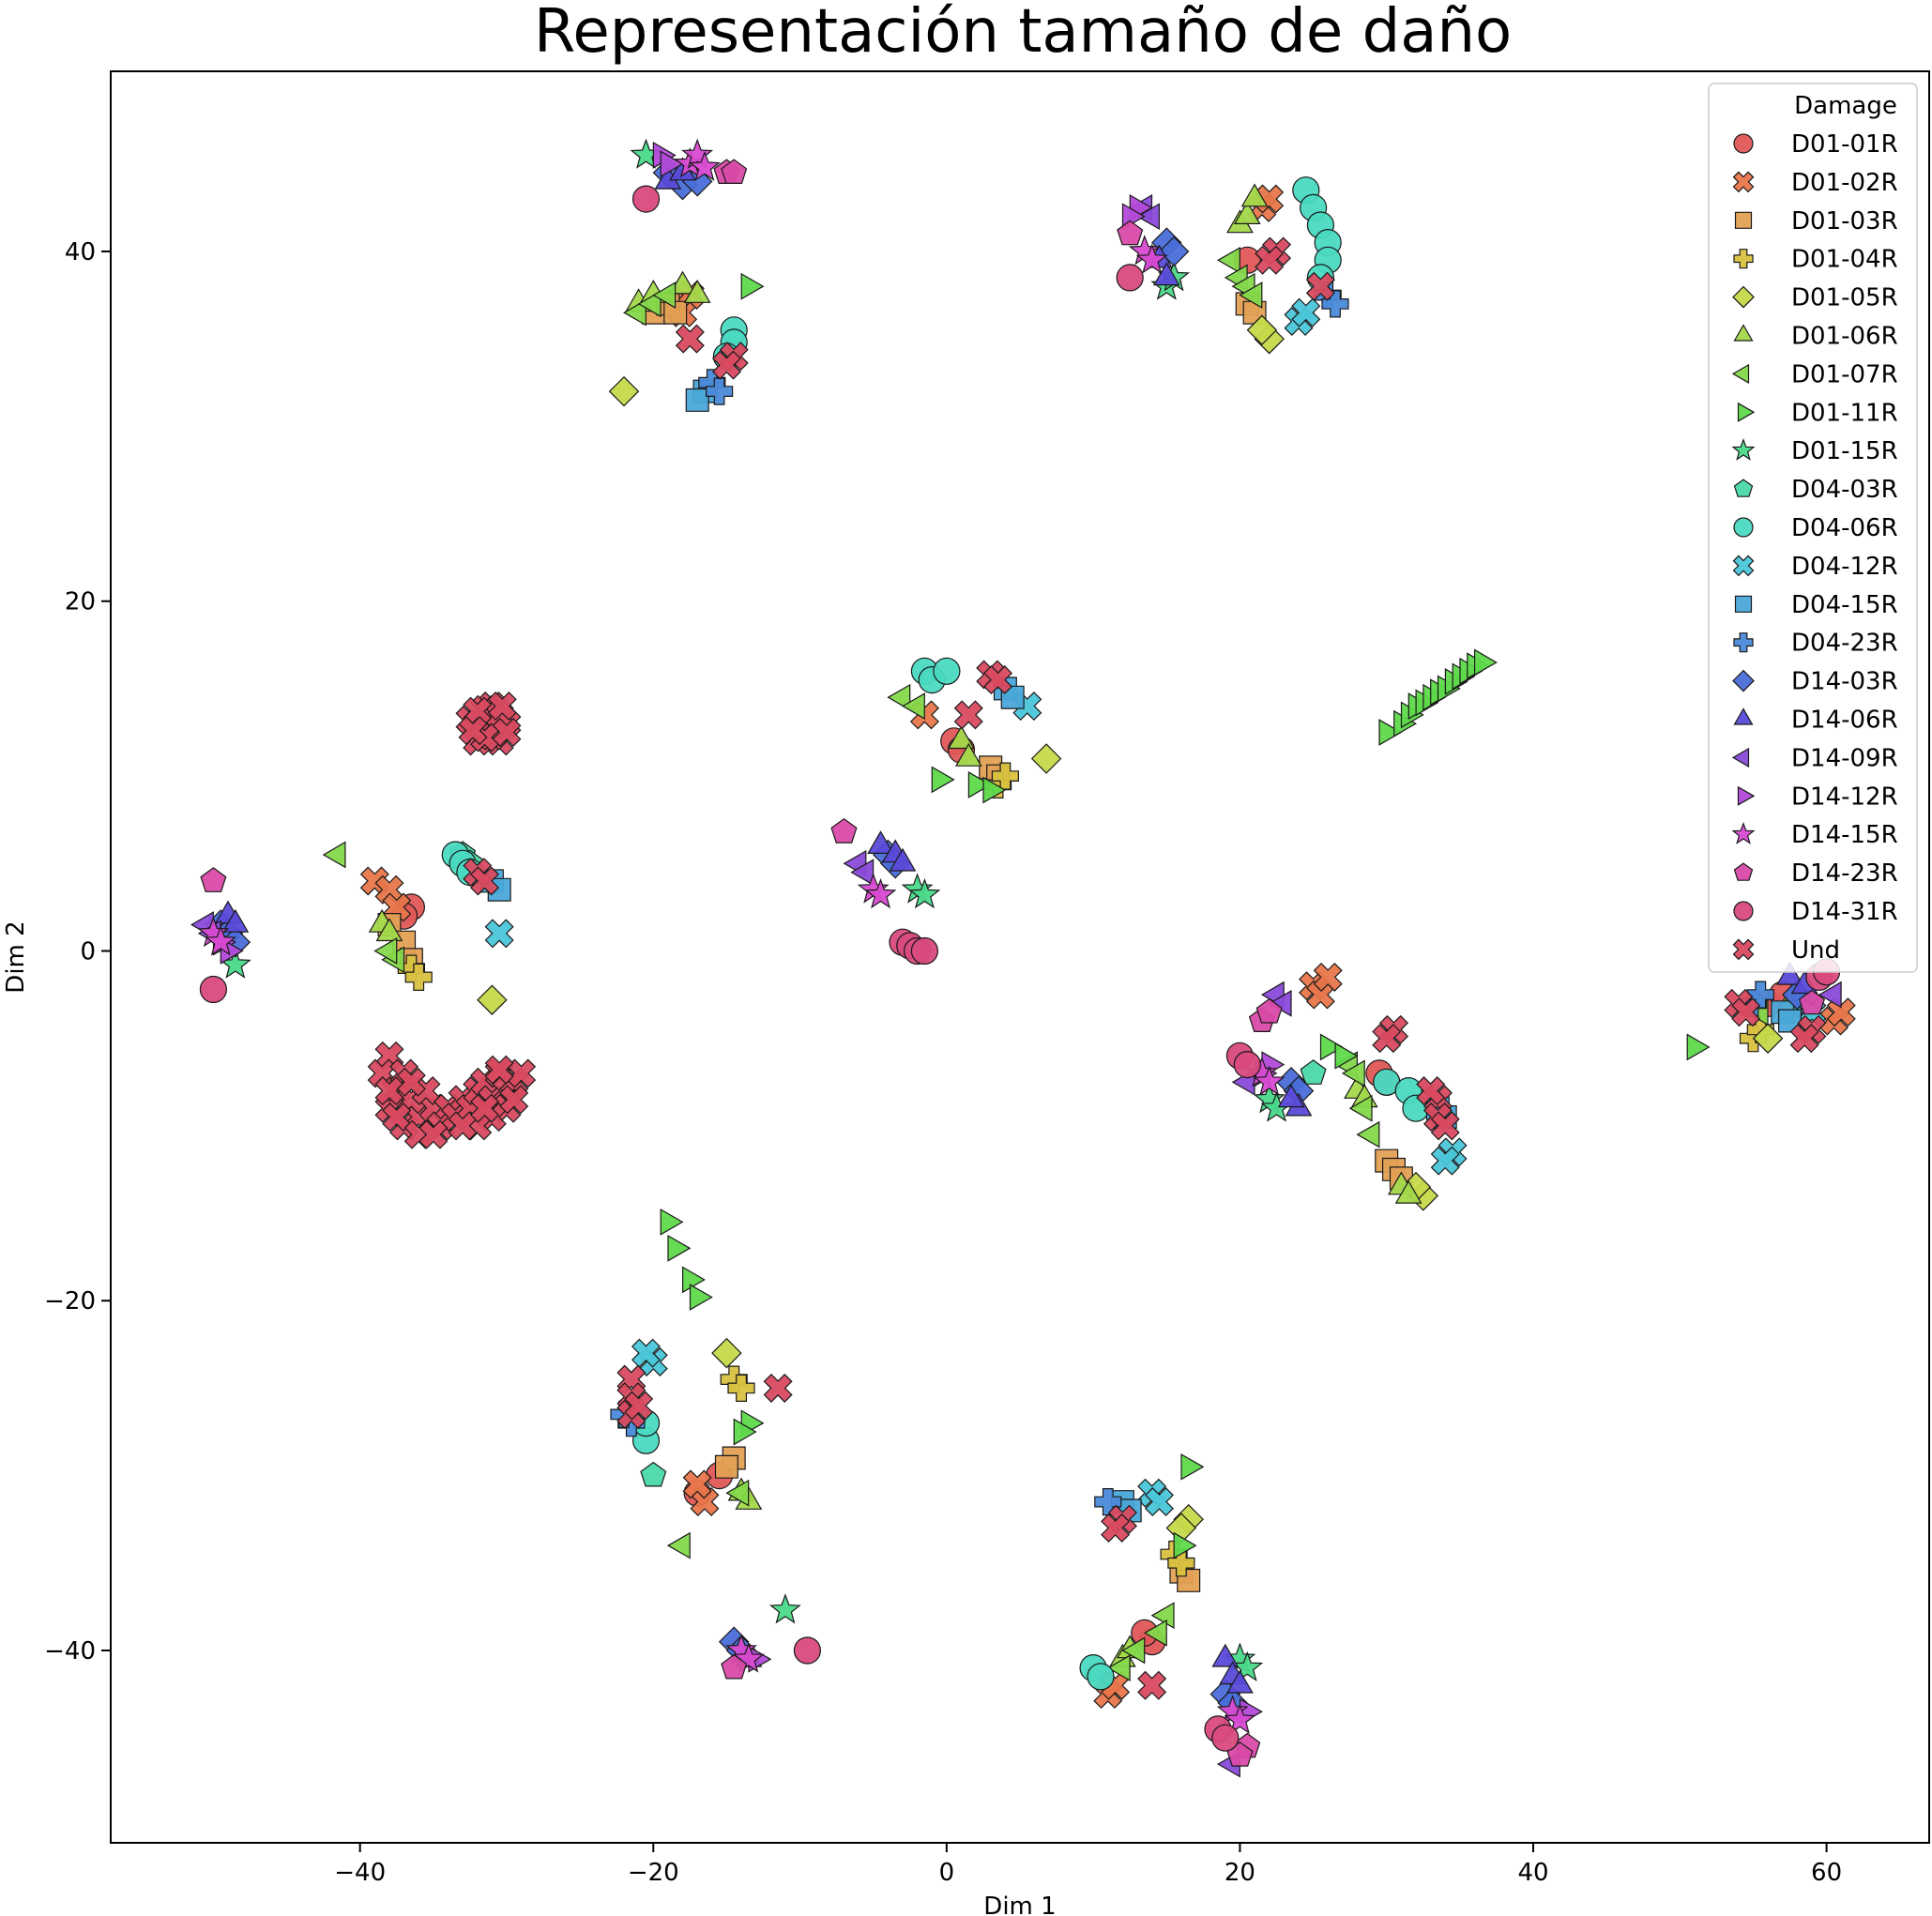 The height and width of the screenshot is (1916, 1932). What do you see at coordinates (1844, 337) in the screenshot?
I see `legend-label: D01-06R` at bounding box center [1844, 337].